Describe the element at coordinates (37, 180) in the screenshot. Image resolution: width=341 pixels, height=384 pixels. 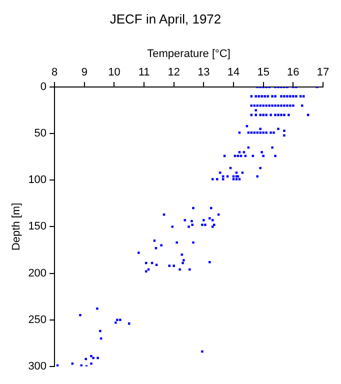
I see `y-tick-label: 100` at that location.